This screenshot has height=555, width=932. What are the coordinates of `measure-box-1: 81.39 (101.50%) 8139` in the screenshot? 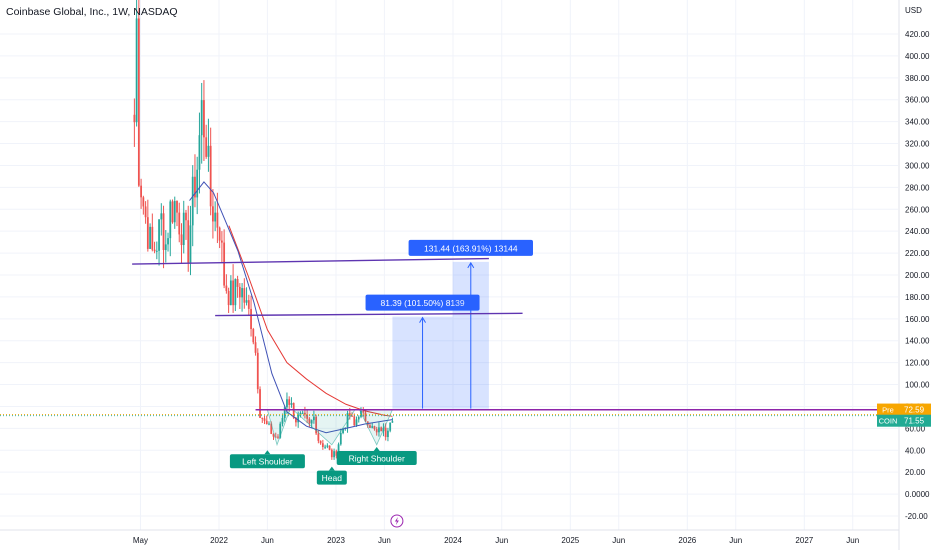 It's located at (422, 351).